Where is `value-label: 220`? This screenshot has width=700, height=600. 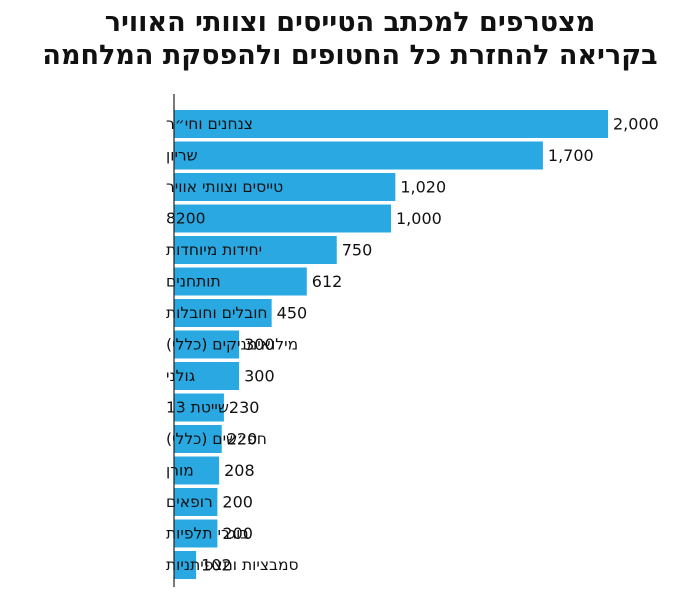 value-label: 220 is located at coordinates (242, 439).